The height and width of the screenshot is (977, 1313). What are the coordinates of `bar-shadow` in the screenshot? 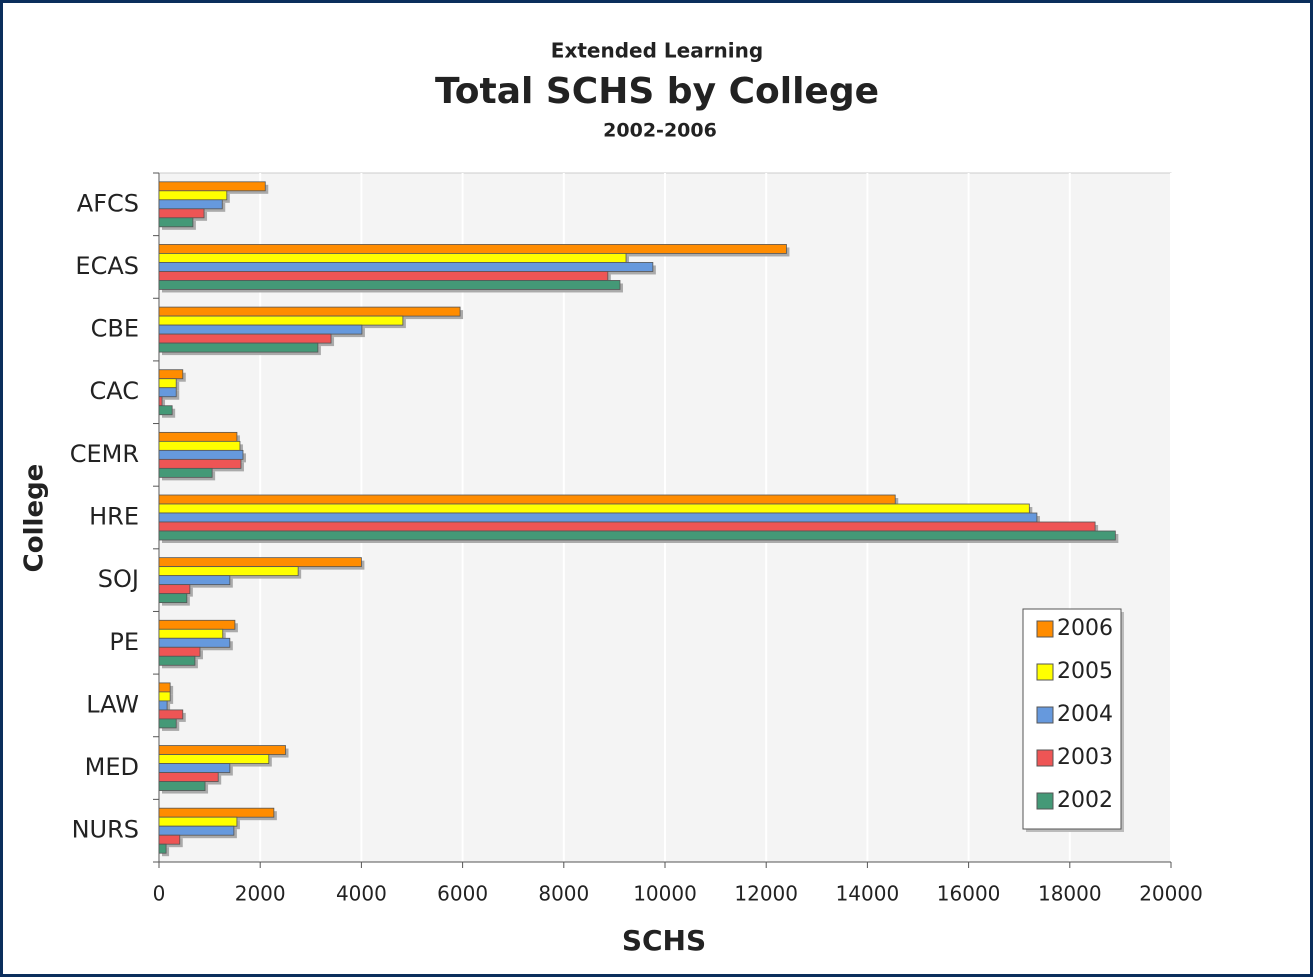 It's located at (164, 404).